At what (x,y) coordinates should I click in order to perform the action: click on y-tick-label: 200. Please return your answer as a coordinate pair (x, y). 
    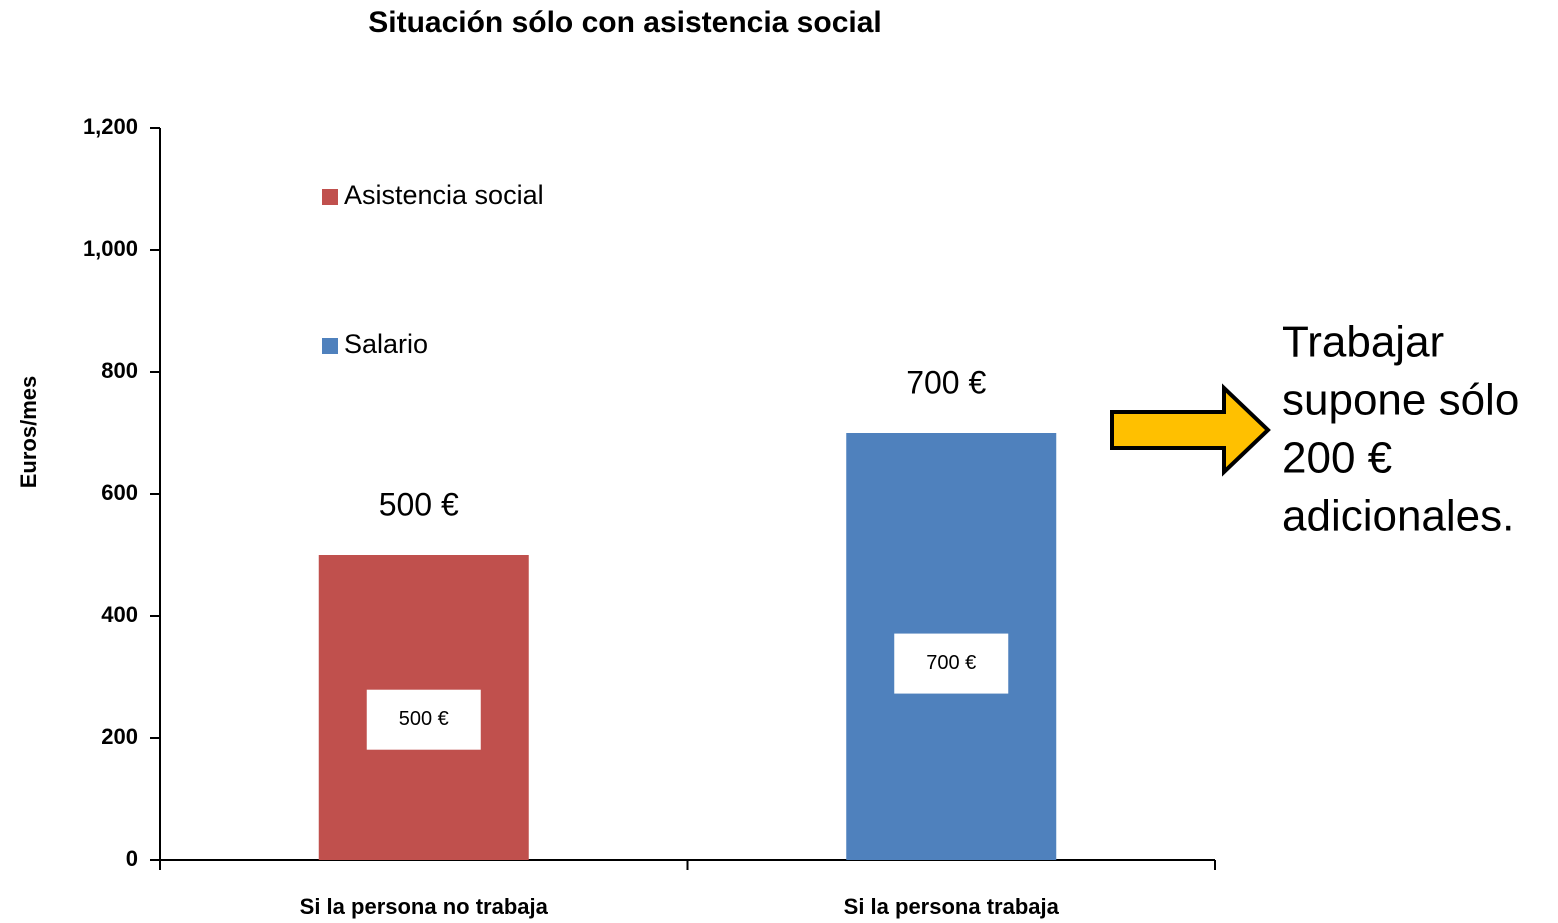
    Looking at the image, I should click on (119, 736).